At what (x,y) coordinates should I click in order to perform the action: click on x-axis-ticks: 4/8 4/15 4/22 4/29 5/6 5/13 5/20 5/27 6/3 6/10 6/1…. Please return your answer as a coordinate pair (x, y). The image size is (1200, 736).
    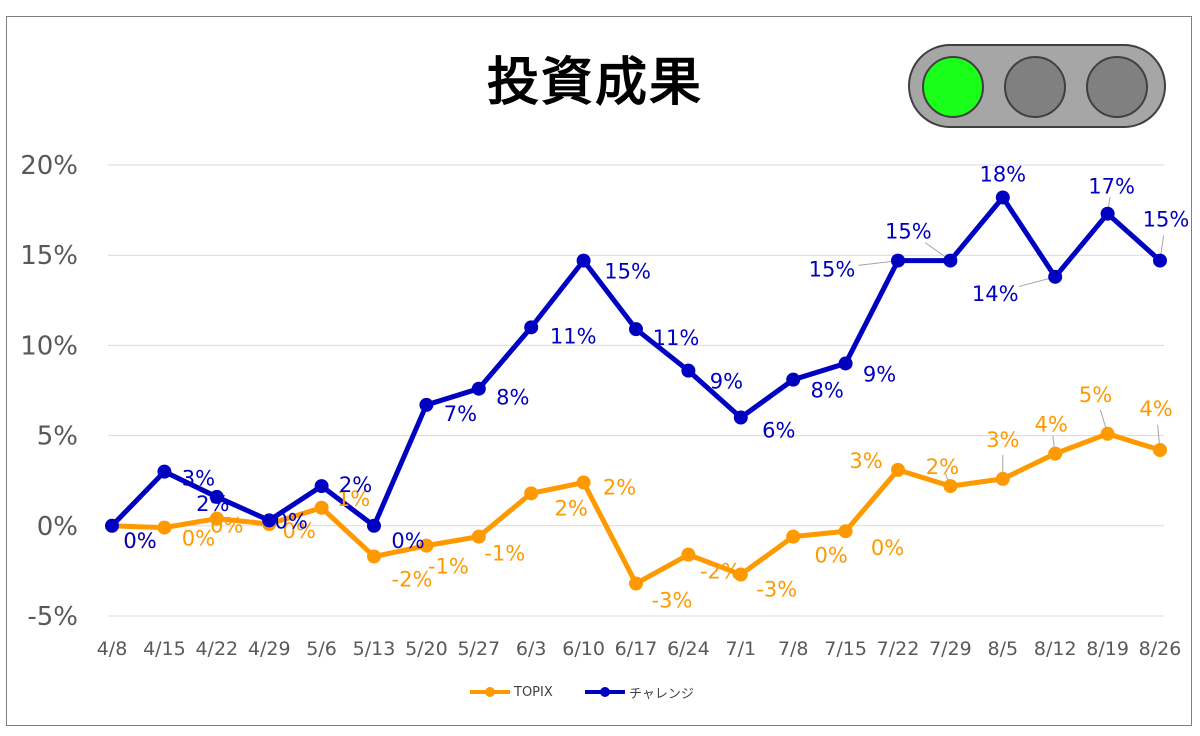
    Looking at the image, I should click on (639, 649).